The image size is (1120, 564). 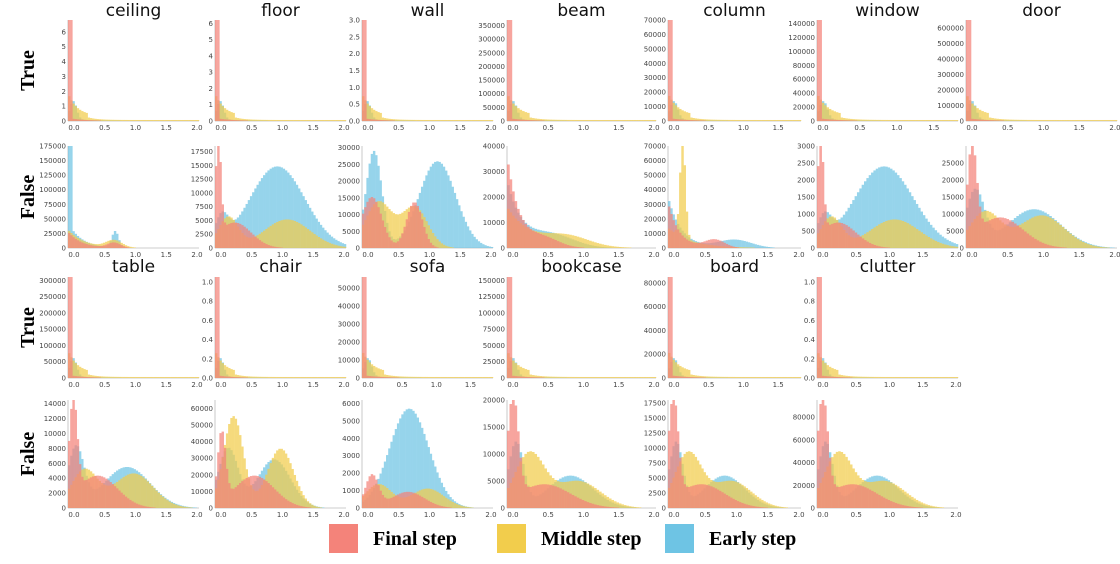 I want to click on y-tick-label: 40000, so click(x=655, y=64).